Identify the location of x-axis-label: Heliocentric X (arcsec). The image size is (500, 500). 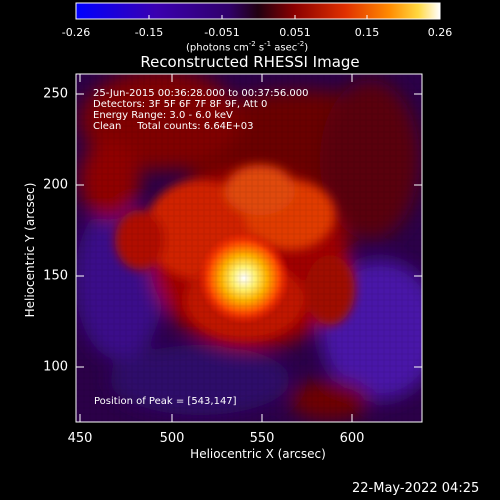
(258, 454).